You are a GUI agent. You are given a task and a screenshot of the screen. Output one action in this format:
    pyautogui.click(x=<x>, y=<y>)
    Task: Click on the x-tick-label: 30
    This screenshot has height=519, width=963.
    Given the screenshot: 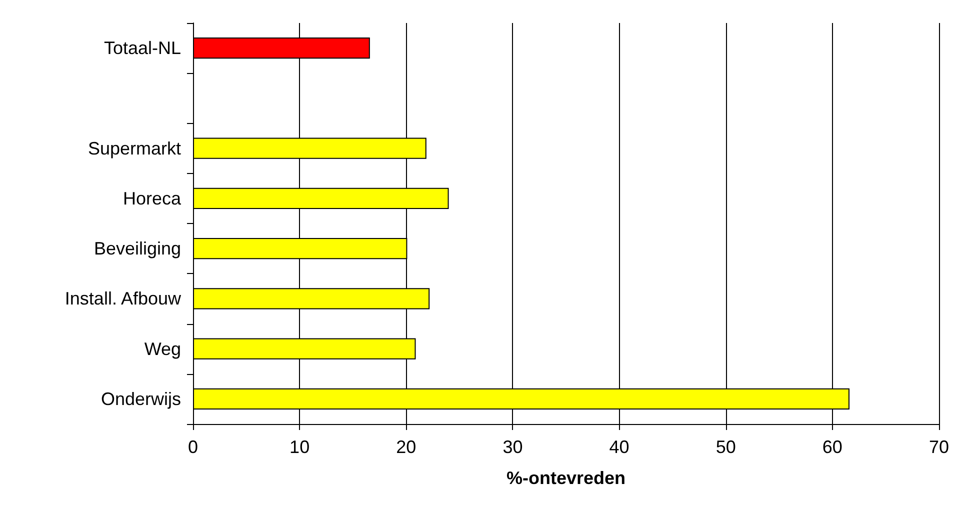 What is the action you would take?
    pyautogui.click(x=512, y=447)
    